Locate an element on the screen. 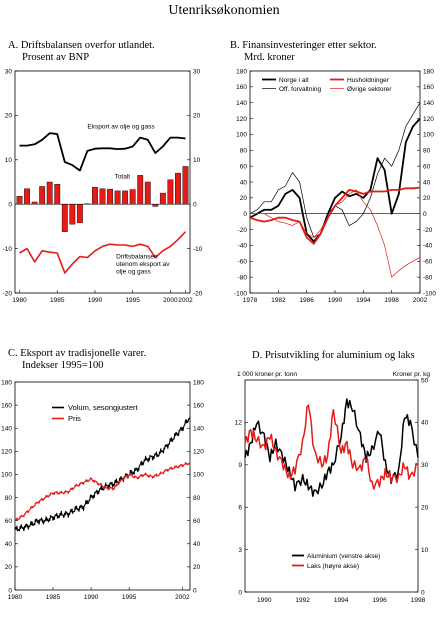 Image resolution: width=448 pixels, height=625 pixels. panel-b-ytick-right: -100 is located at coordinates (429, 293).